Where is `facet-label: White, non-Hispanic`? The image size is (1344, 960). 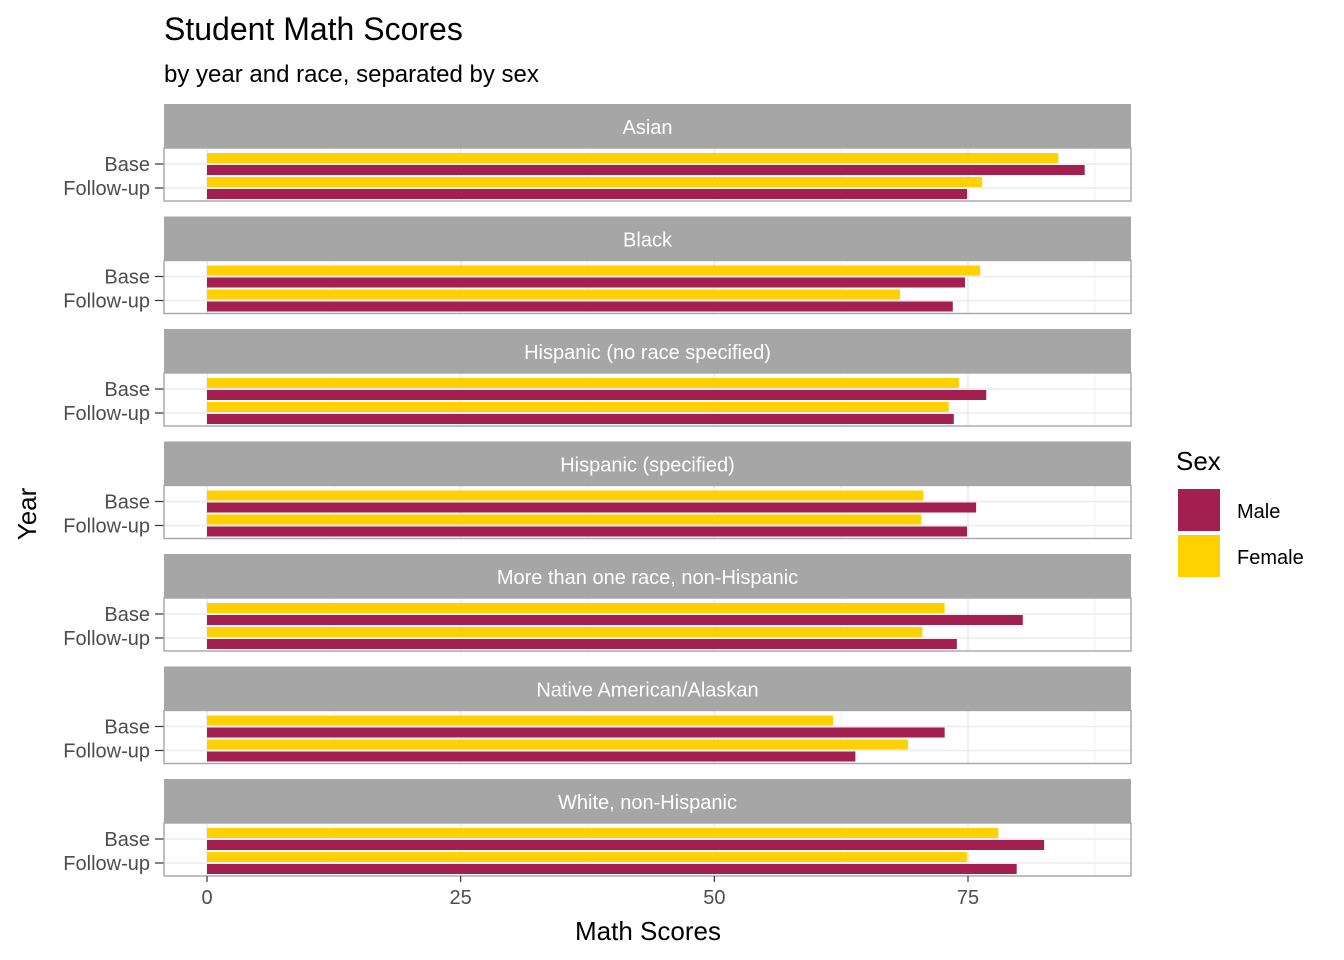
facet-label: White, non-Hispanic is located at coordinates (647, 803).